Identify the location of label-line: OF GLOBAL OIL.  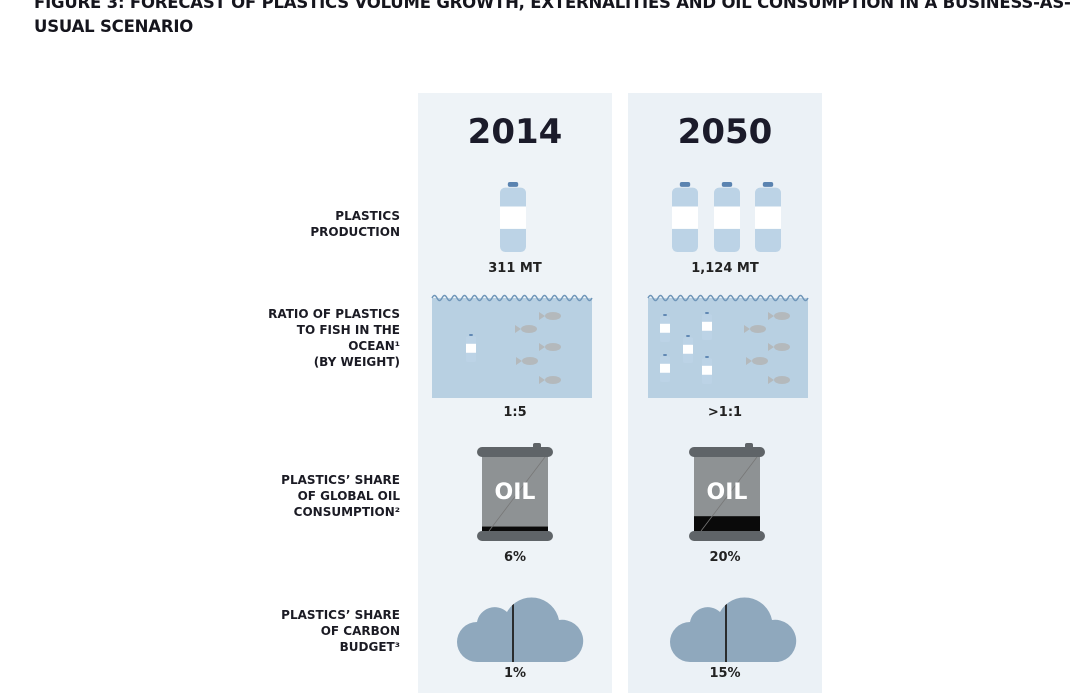
(348, 496).